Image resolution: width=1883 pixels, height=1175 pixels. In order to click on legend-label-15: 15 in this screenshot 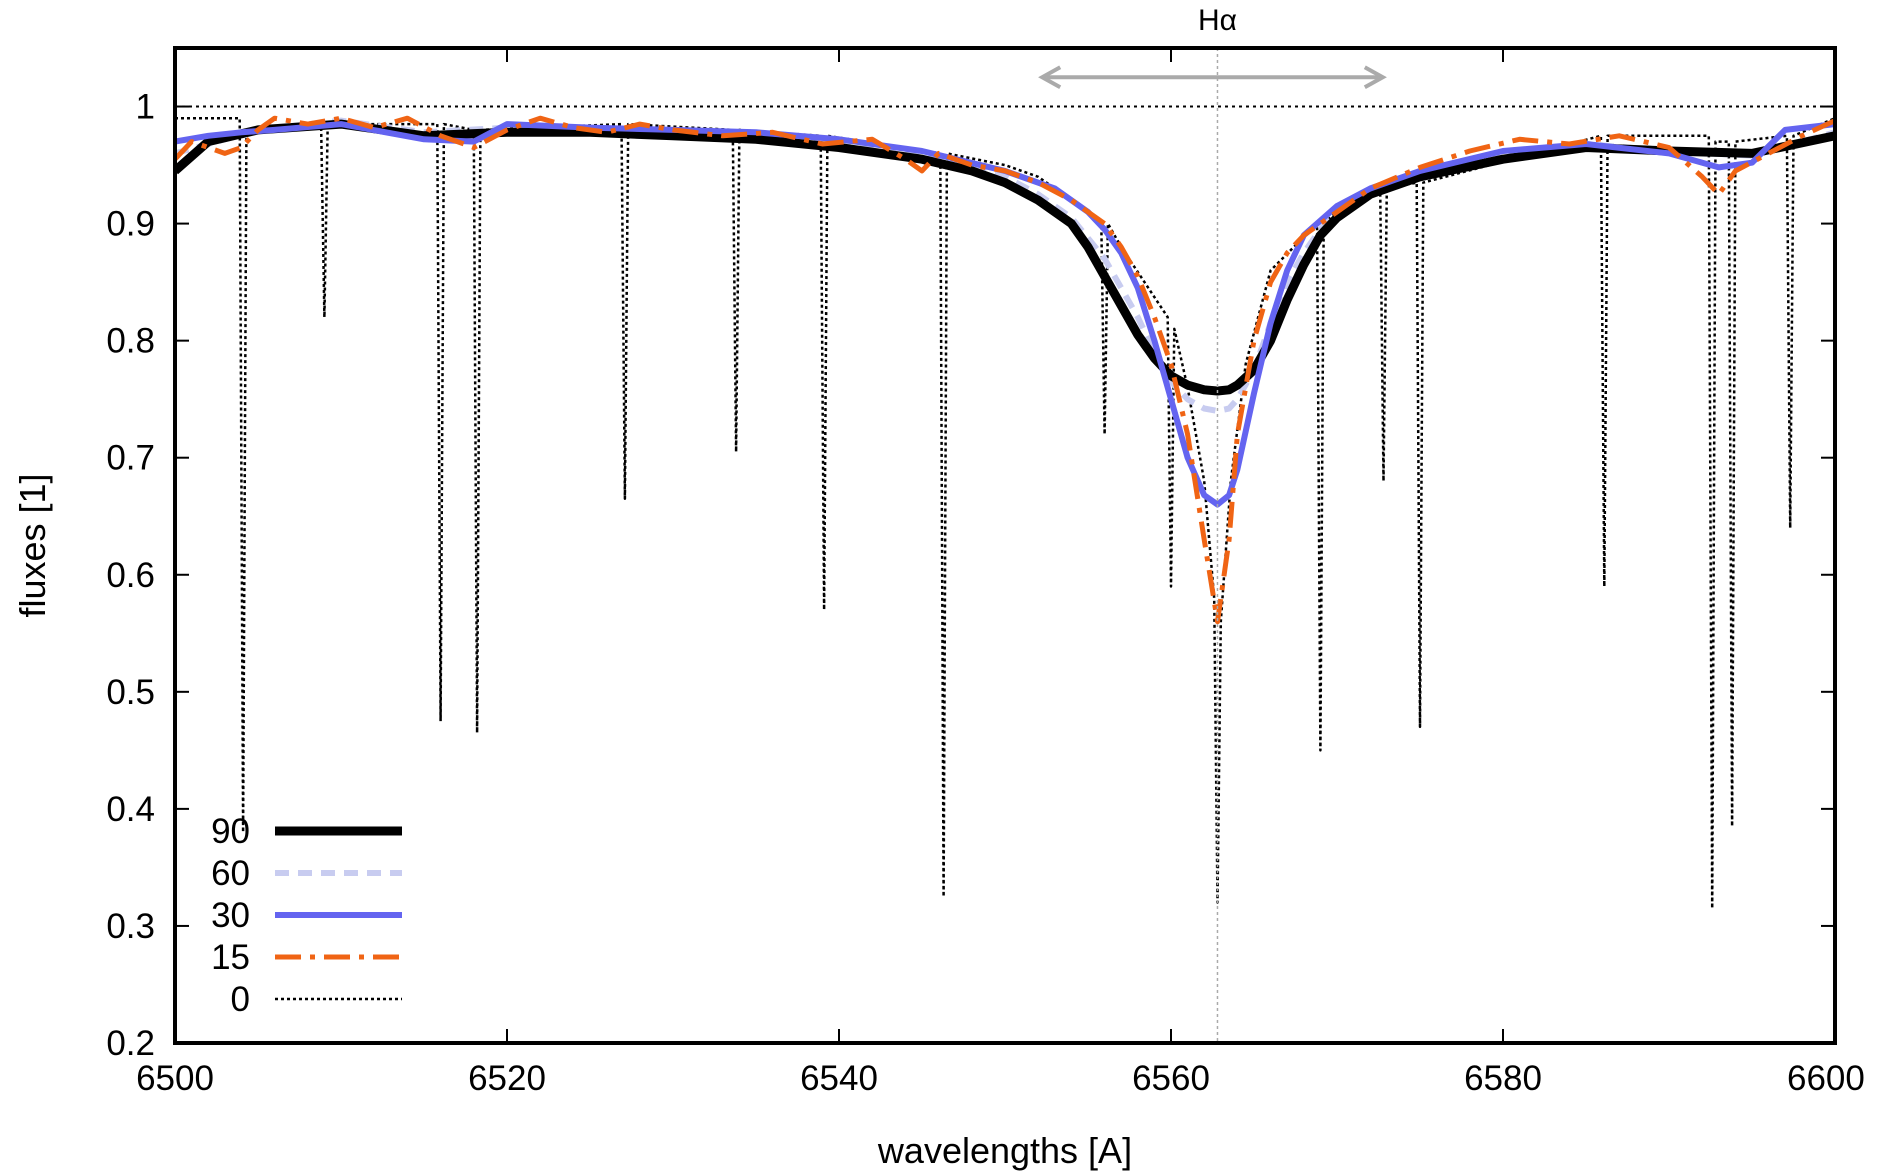, I will do `click(230, 957)`.